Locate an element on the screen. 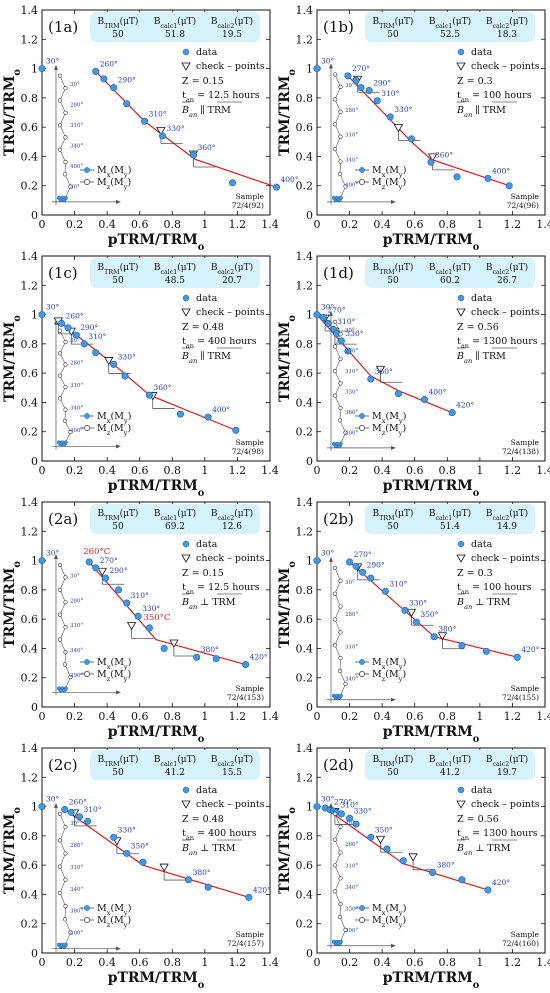 This screenshot has height=993, width=550. field-value: 12.6 is located at coordinates (232, 527).